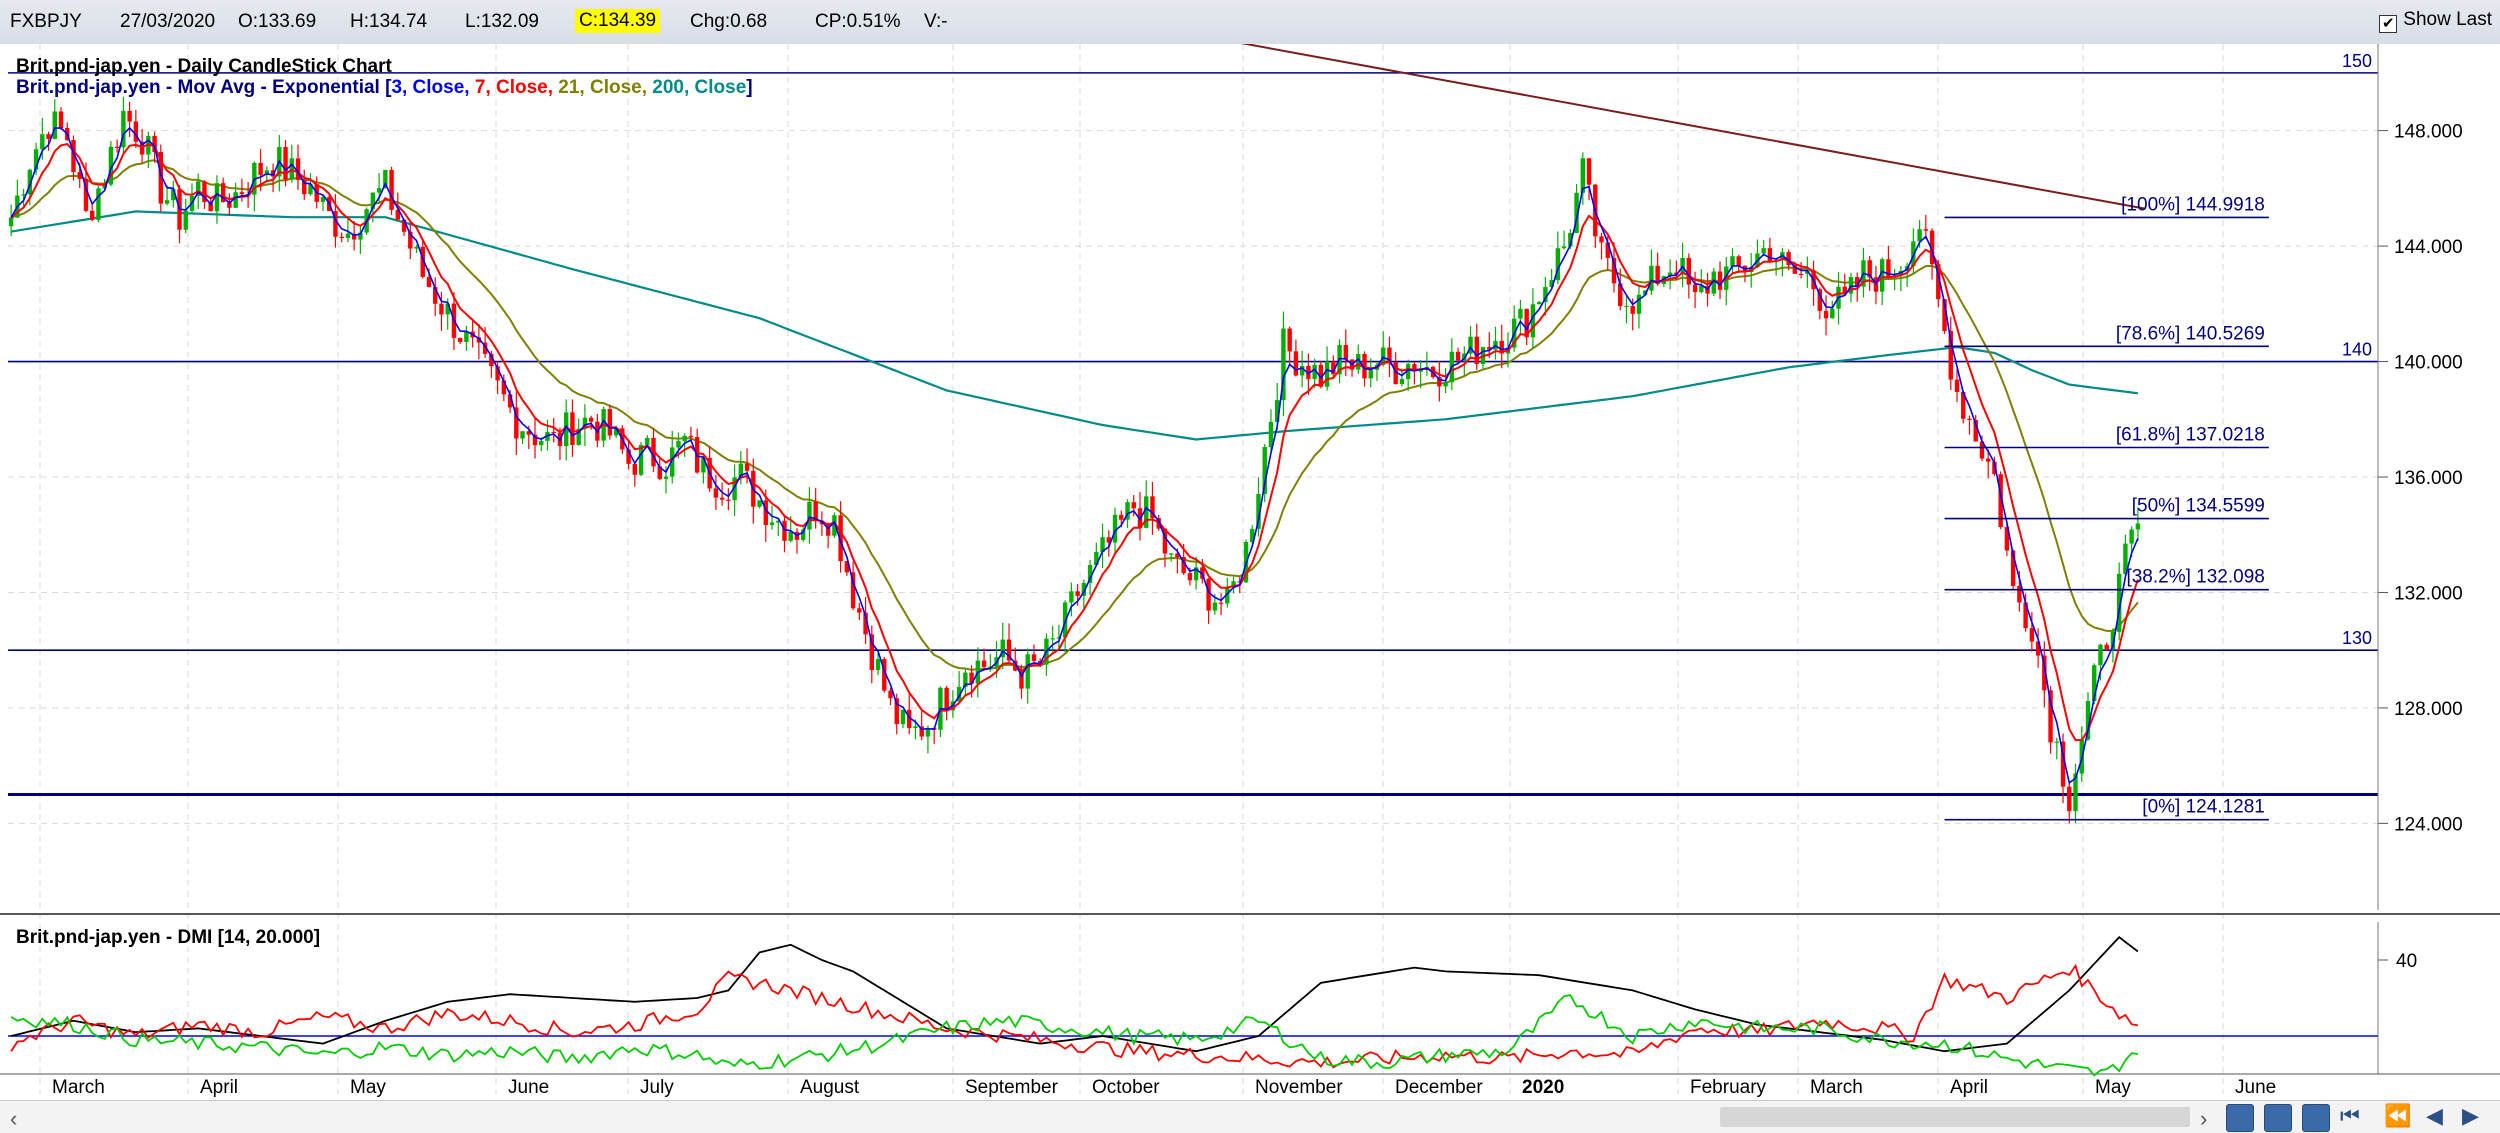 This screenshot has height=1133, width=2500. What do you see at coordinates (78, 1087) in the screenshot?
I see `month-label: March` at bounding box center [78, 1087].